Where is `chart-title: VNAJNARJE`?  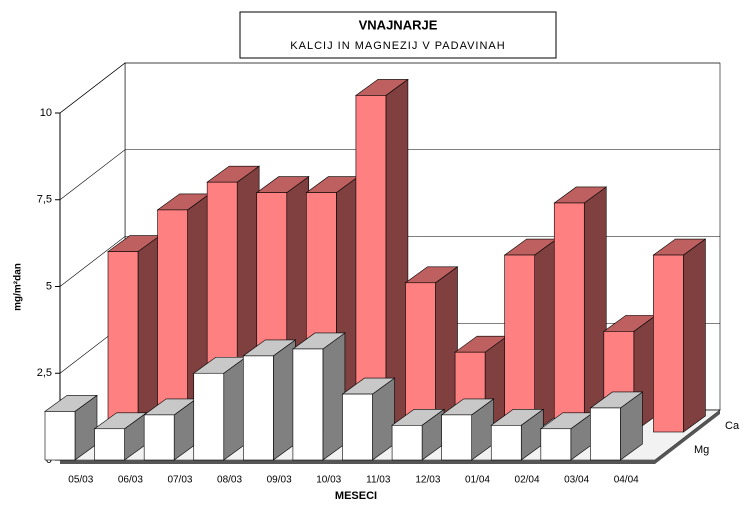
chart-title: VNAJNARJE is located at coordinates (398, 24).